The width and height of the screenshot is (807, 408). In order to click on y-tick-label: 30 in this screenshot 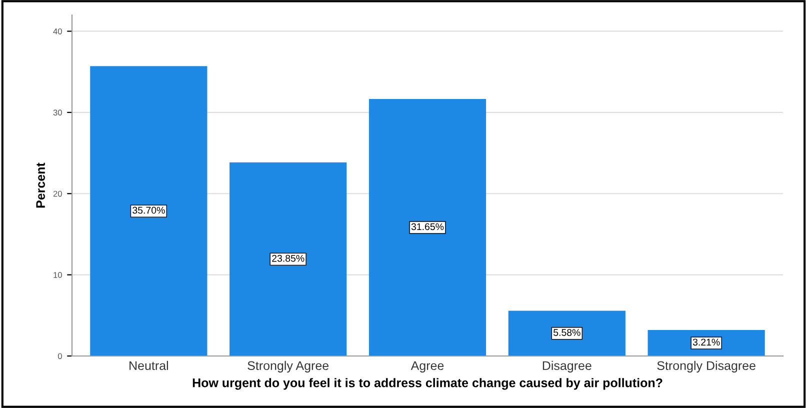, I will do `click(57, 113)`.